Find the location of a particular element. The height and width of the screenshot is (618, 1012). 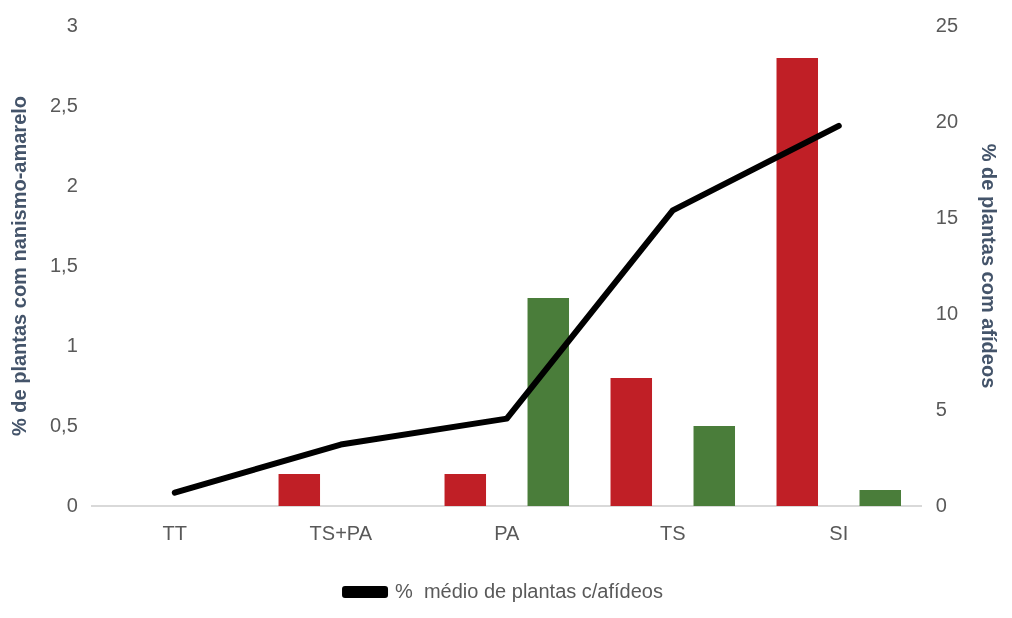

y-axis-title: % de plantas com nanismo-amarelo is located at coordinates (18, 266).